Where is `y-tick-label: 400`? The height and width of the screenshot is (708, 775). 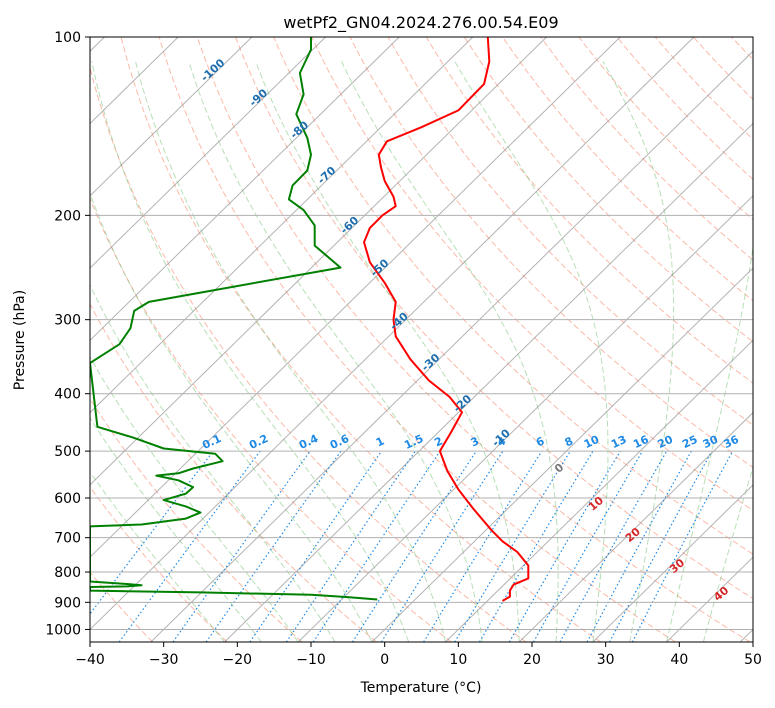 y-tick-label: 400 is located at coordinates (67, 395).